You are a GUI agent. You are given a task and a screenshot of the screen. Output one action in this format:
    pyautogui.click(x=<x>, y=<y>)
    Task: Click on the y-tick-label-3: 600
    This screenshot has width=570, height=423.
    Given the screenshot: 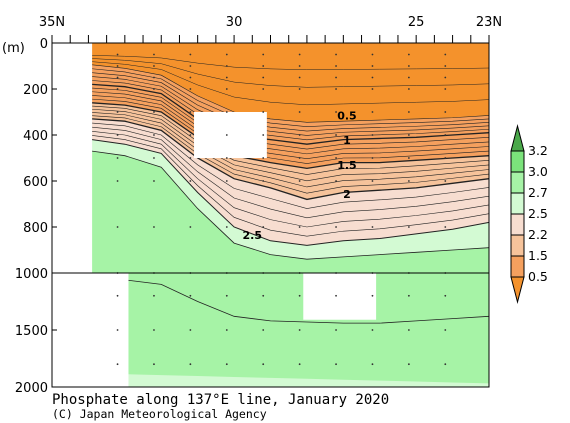 What is the action you would take?
    pyautogui.click(x=35, y=182)
    